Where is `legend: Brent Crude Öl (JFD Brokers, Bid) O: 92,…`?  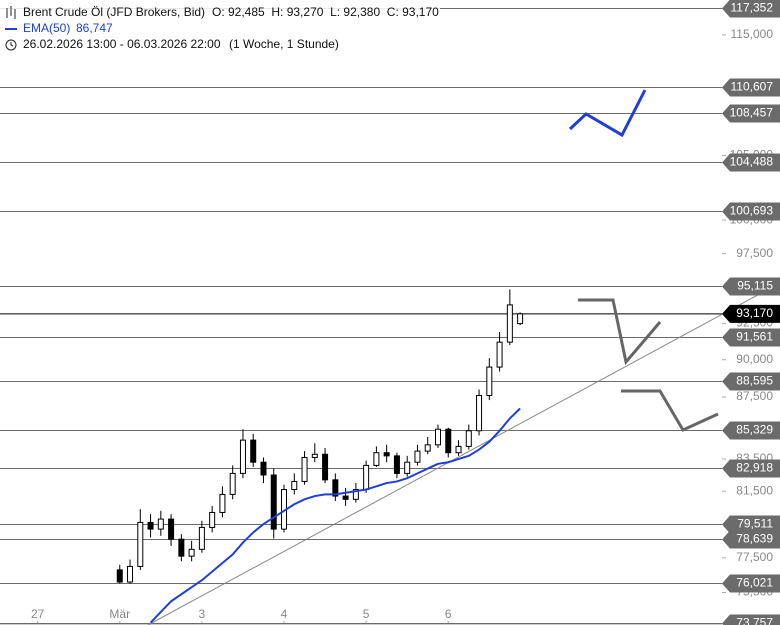 legend: Brent Crude Öl (JFD Brokers, Bid) O: 92,… is located at coordinates (220, 28).